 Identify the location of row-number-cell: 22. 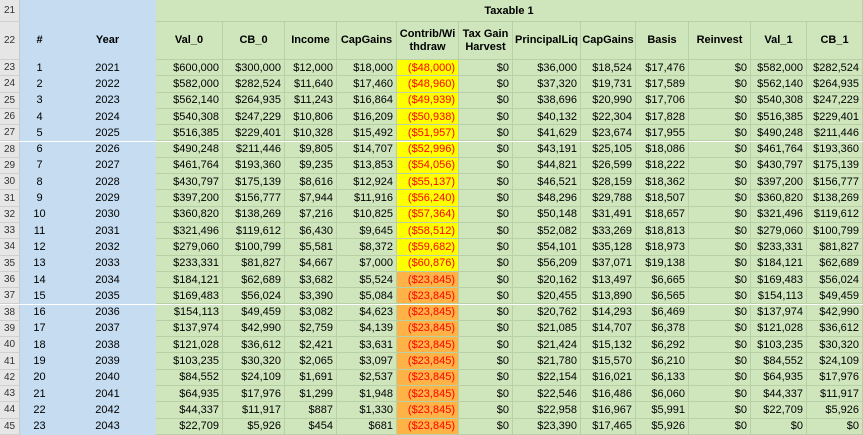
(40, 410).